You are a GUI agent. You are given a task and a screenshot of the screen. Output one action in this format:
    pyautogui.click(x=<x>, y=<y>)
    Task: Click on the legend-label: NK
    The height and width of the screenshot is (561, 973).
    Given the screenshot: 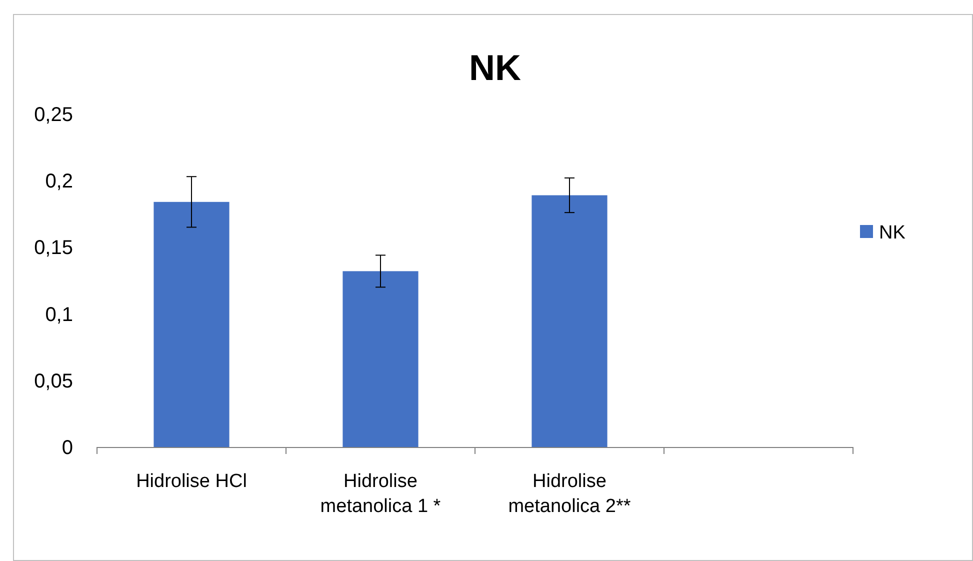 What is the action you would take?
    pyautogui.click(x=892, y=233)
    